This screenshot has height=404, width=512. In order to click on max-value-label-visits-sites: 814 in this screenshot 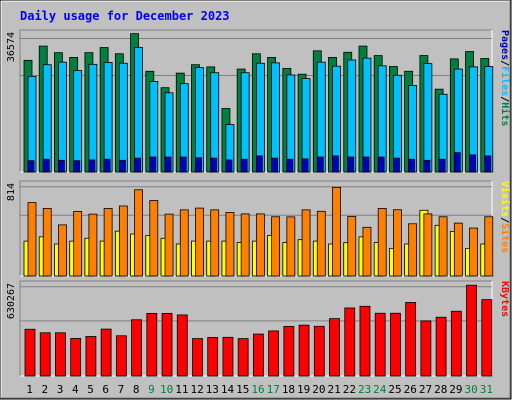, I will do `click(11, 192)`.